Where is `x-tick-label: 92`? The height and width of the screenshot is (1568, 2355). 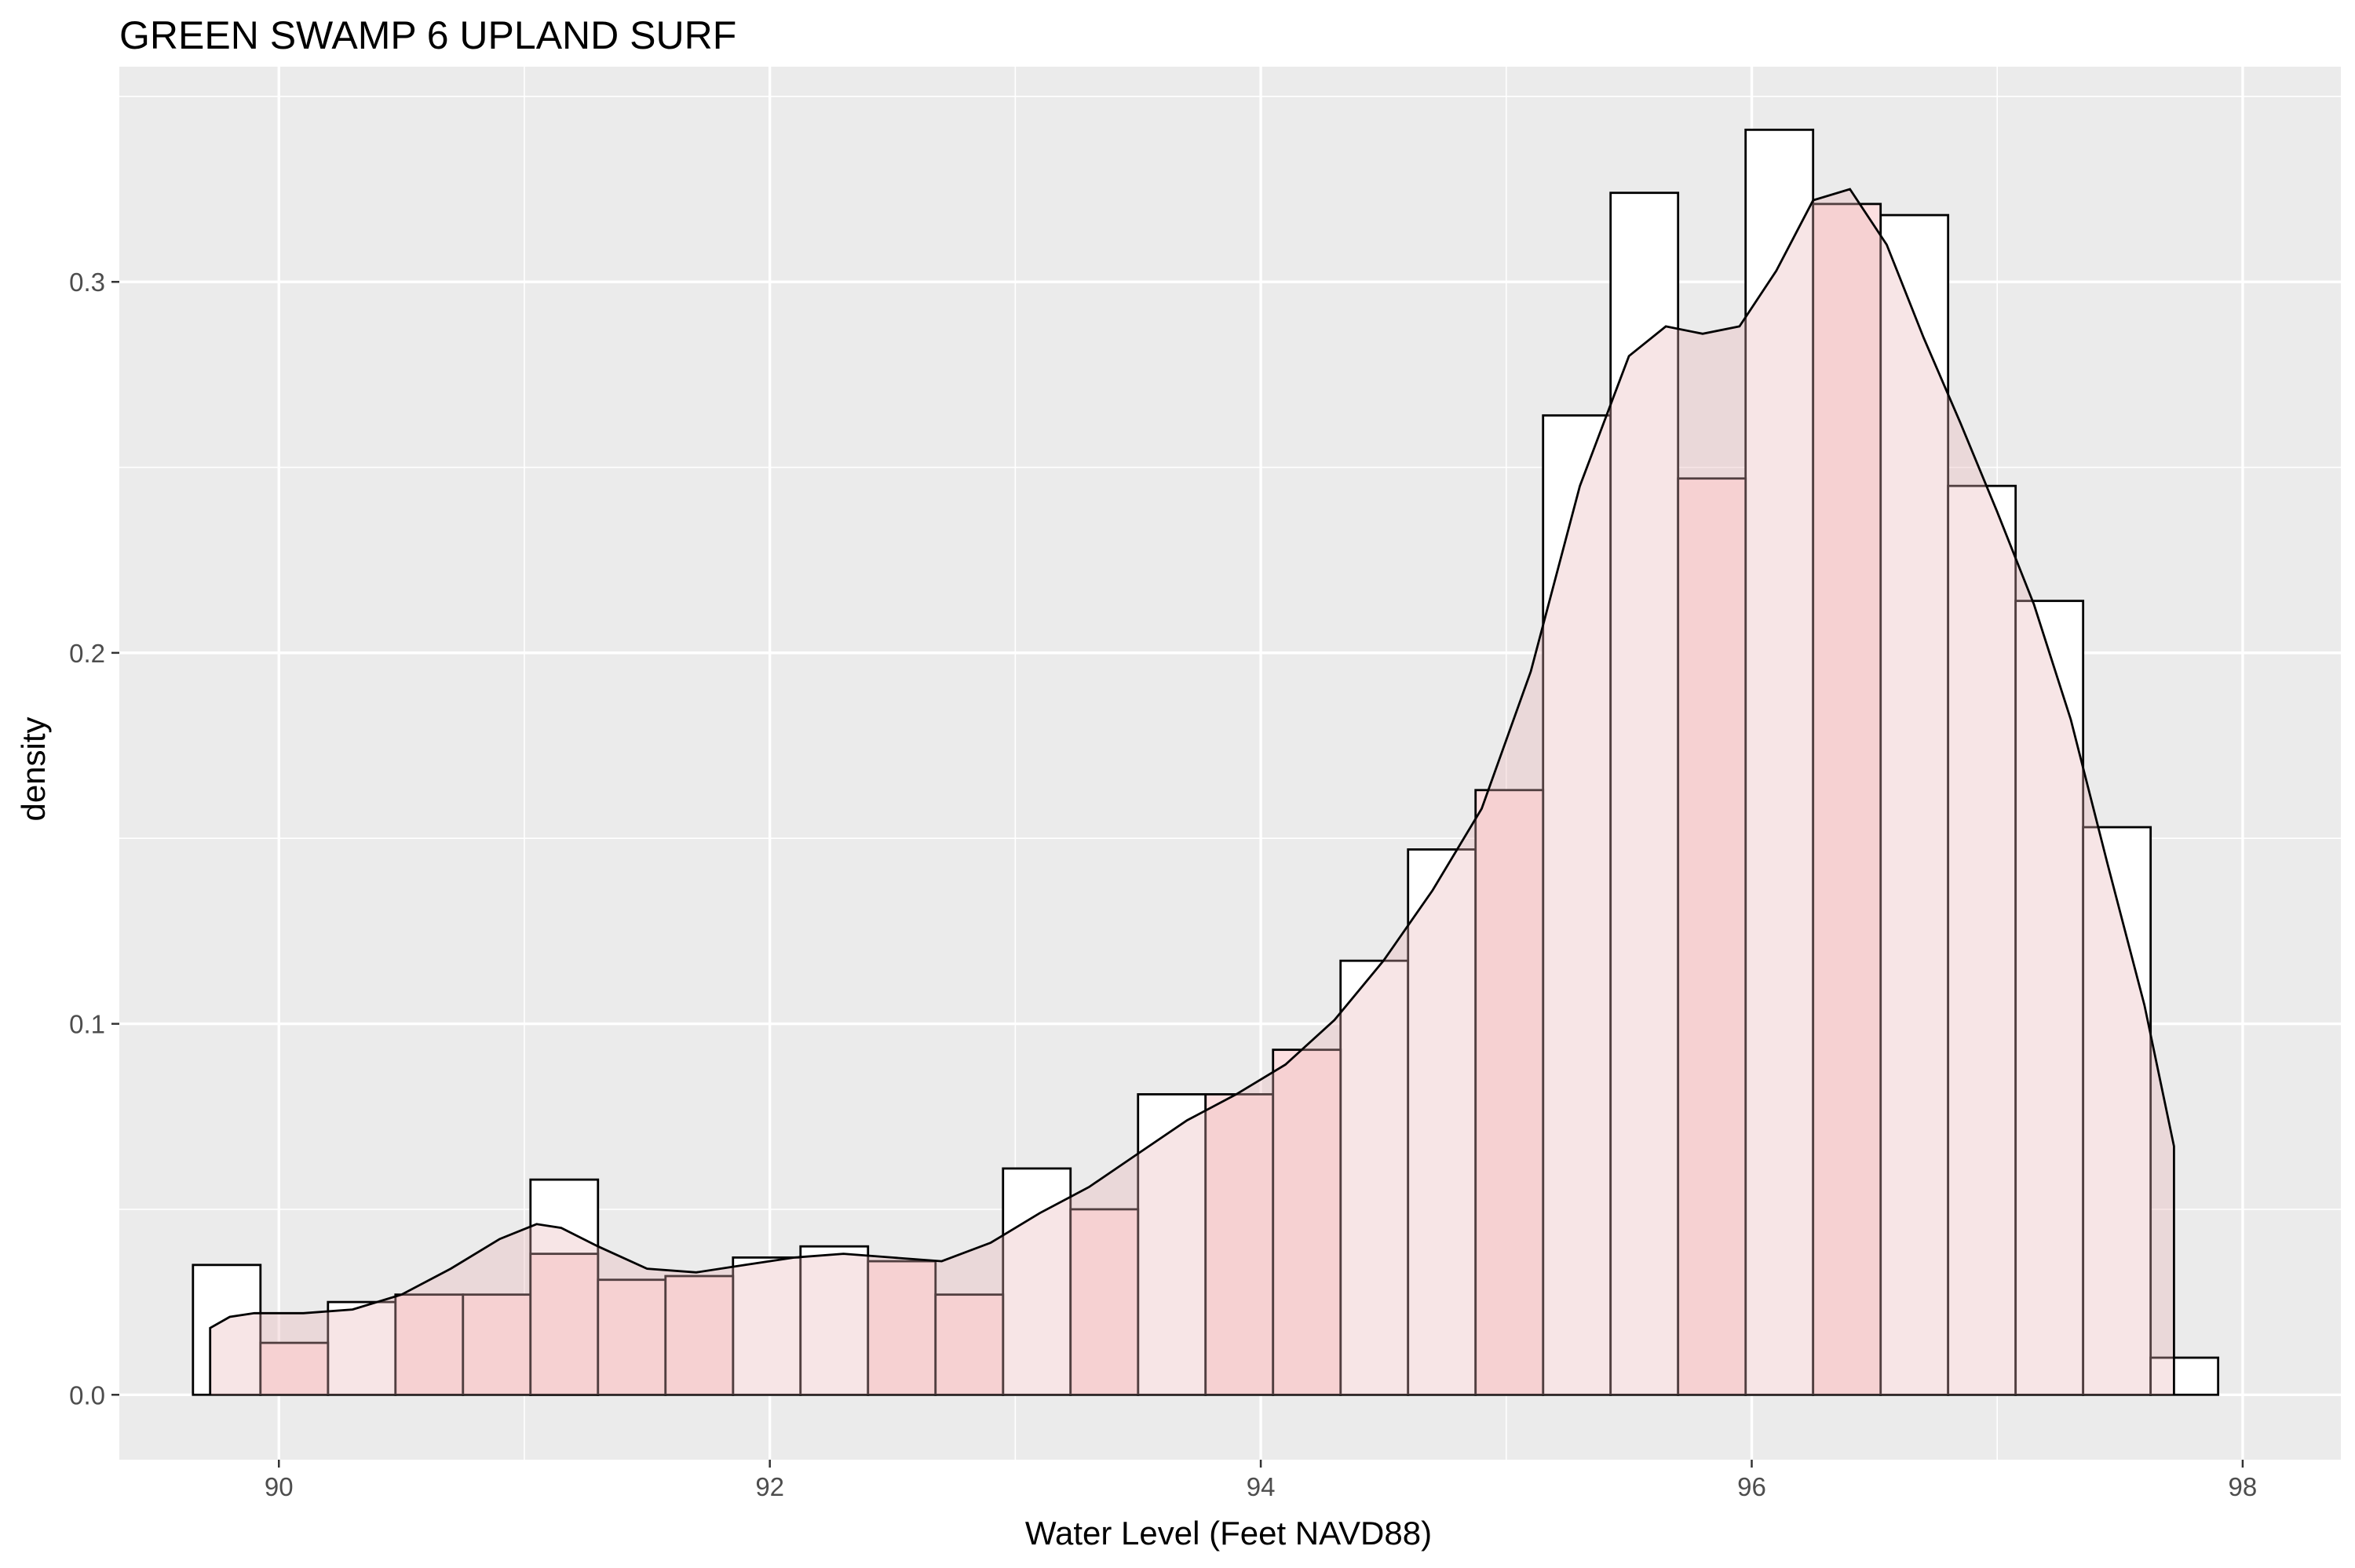
x-tick-label: 92 is located at coordinates (769, 1486).